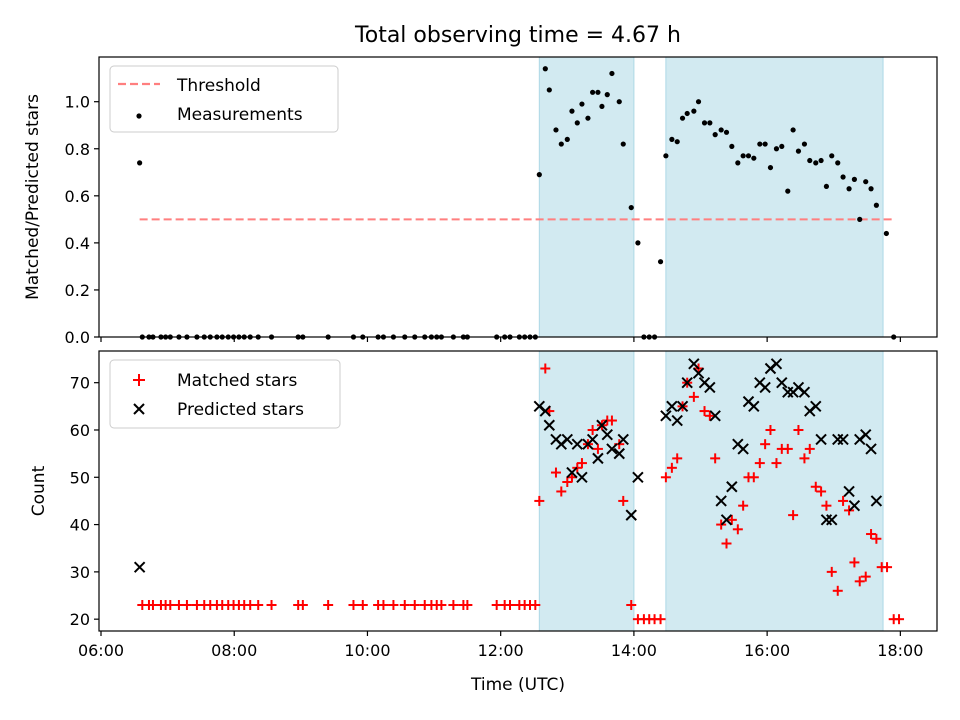 The width and height of the screenshot is (960, 720). Describe the element at coordinates (80, 572) in the screenshot. I see `y-tick-label: 30` at that location.